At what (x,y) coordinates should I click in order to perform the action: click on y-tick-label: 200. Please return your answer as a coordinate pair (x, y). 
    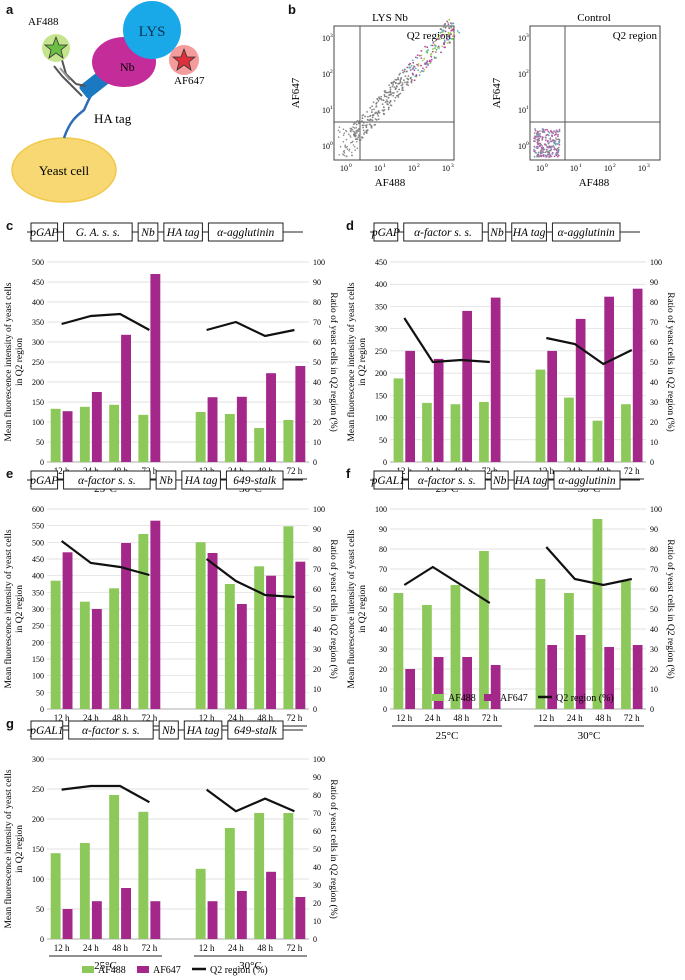
    Looking at the image, I should click on (381, 373).